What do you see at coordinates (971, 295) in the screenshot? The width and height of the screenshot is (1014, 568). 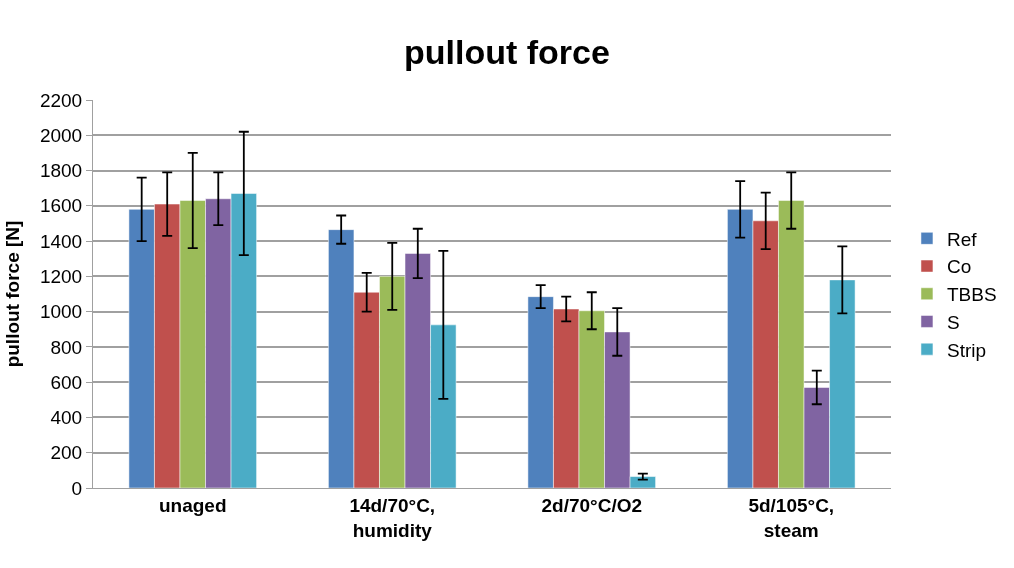 I see `legend-label: TBBS` at bounding box center [971, 295].